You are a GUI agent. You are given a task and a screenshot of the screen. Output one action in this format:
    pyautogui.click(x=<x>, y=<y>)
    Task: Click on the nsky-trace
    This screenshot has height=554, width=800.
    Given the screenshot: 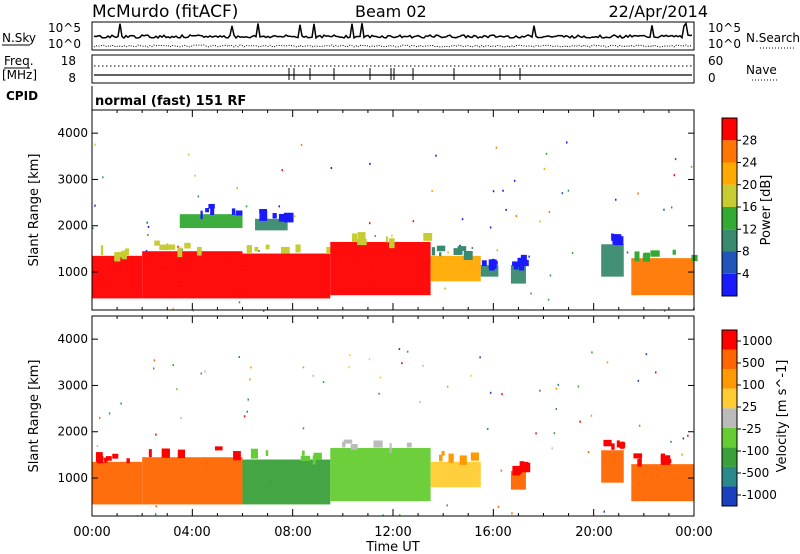 What is the action you would take?
    pyautogui.click(x=393, y=30)
    